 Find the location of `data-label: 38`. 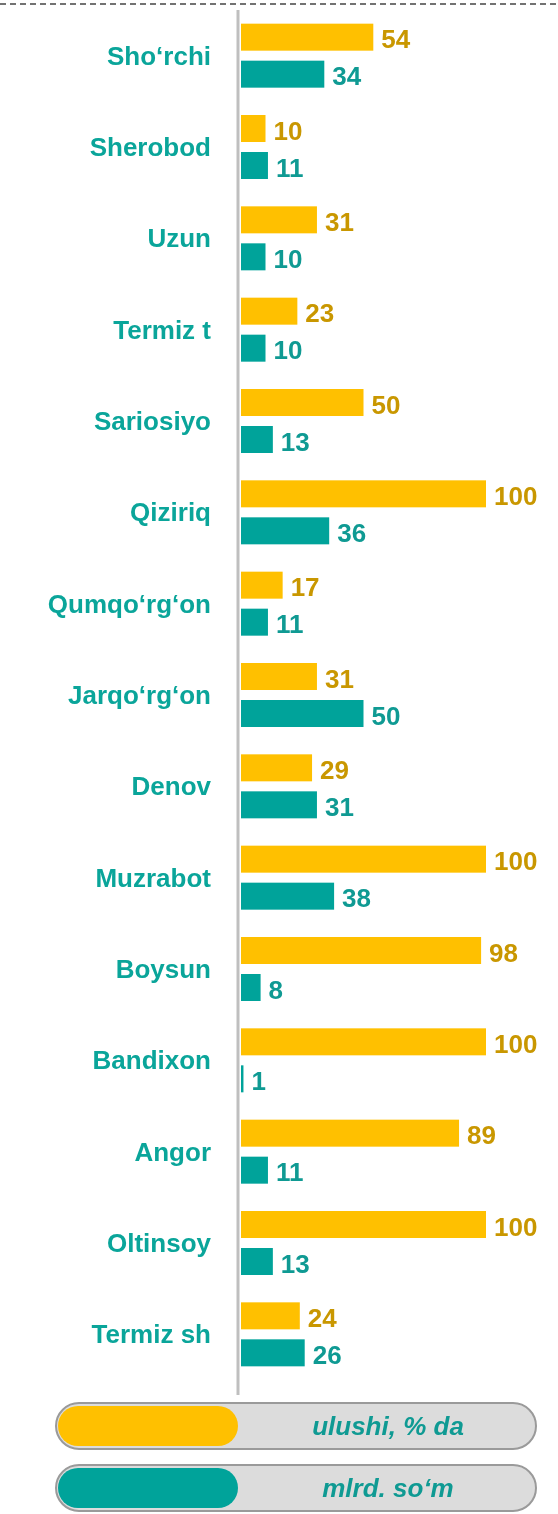

data-label: 38 is located at coordinates (357, 898).